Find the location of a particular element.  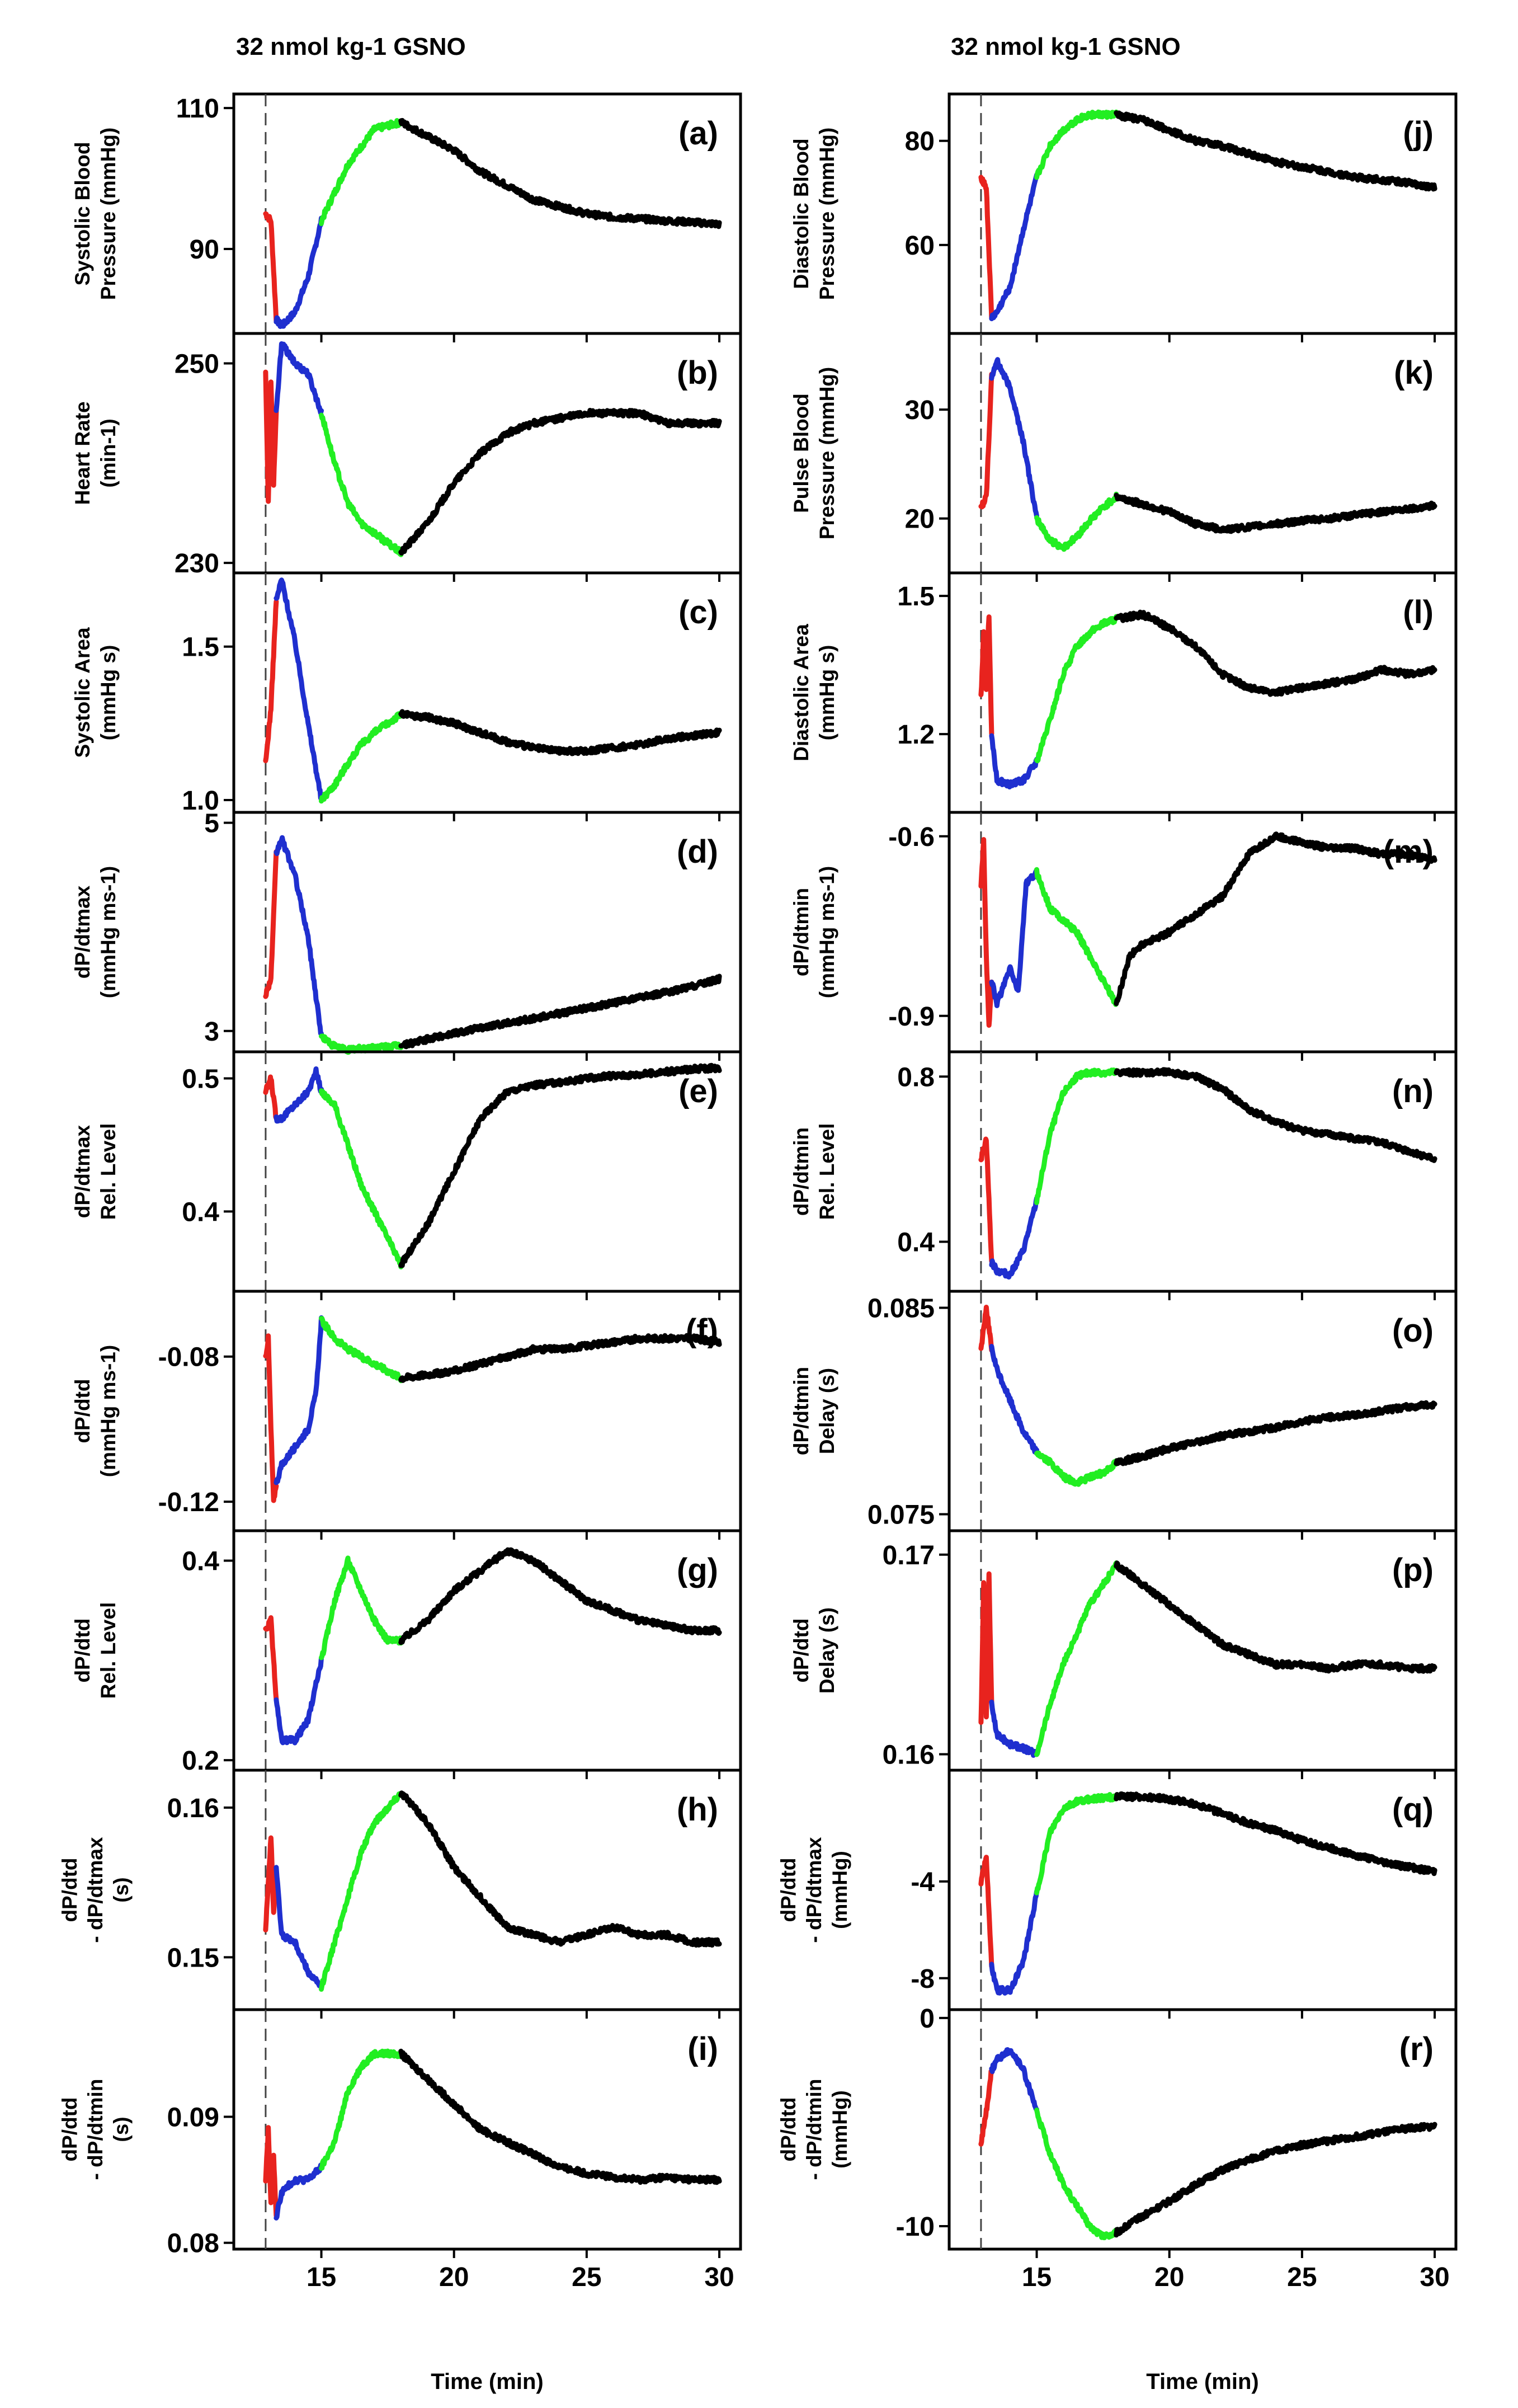

panel-i: 0.08 0.09 15 20 25 30 (i) dP/dtd - dP/dtmin (s) is located at coordinates (400, 2150).